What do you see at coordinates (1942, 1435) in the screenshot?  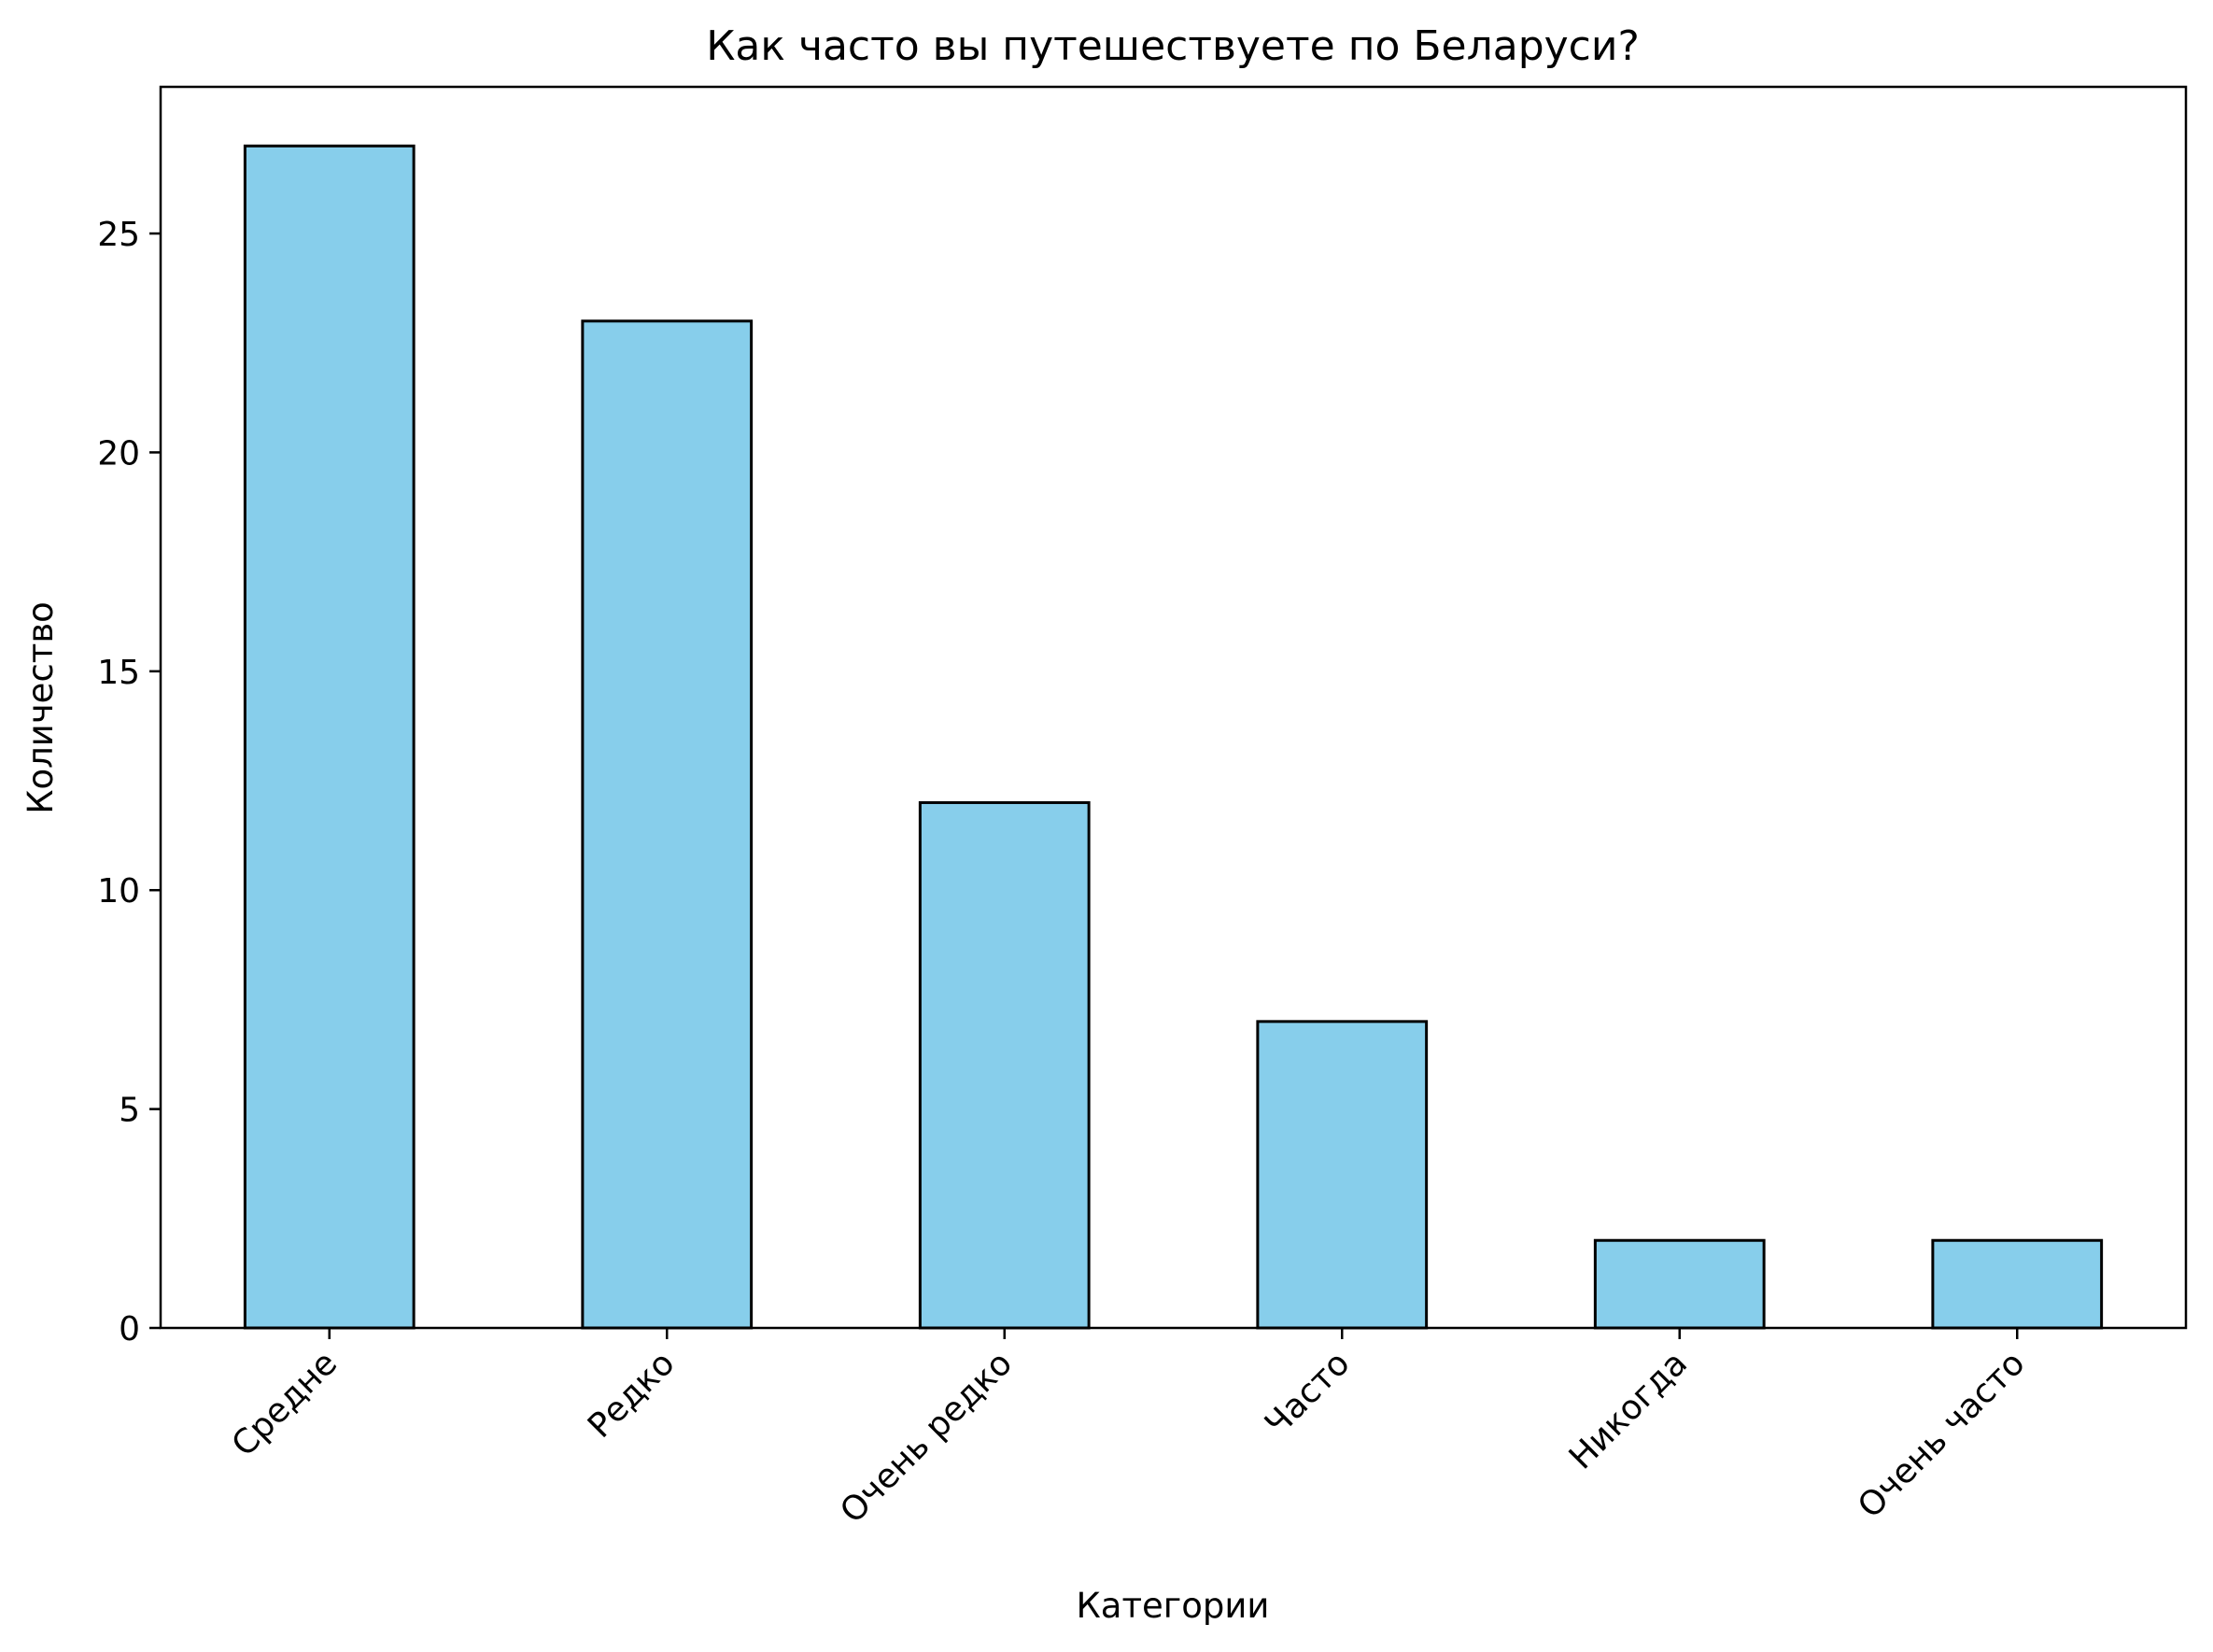 I see `x-tick-label-5: Очень часто` at bounding box center [1942, 1435].